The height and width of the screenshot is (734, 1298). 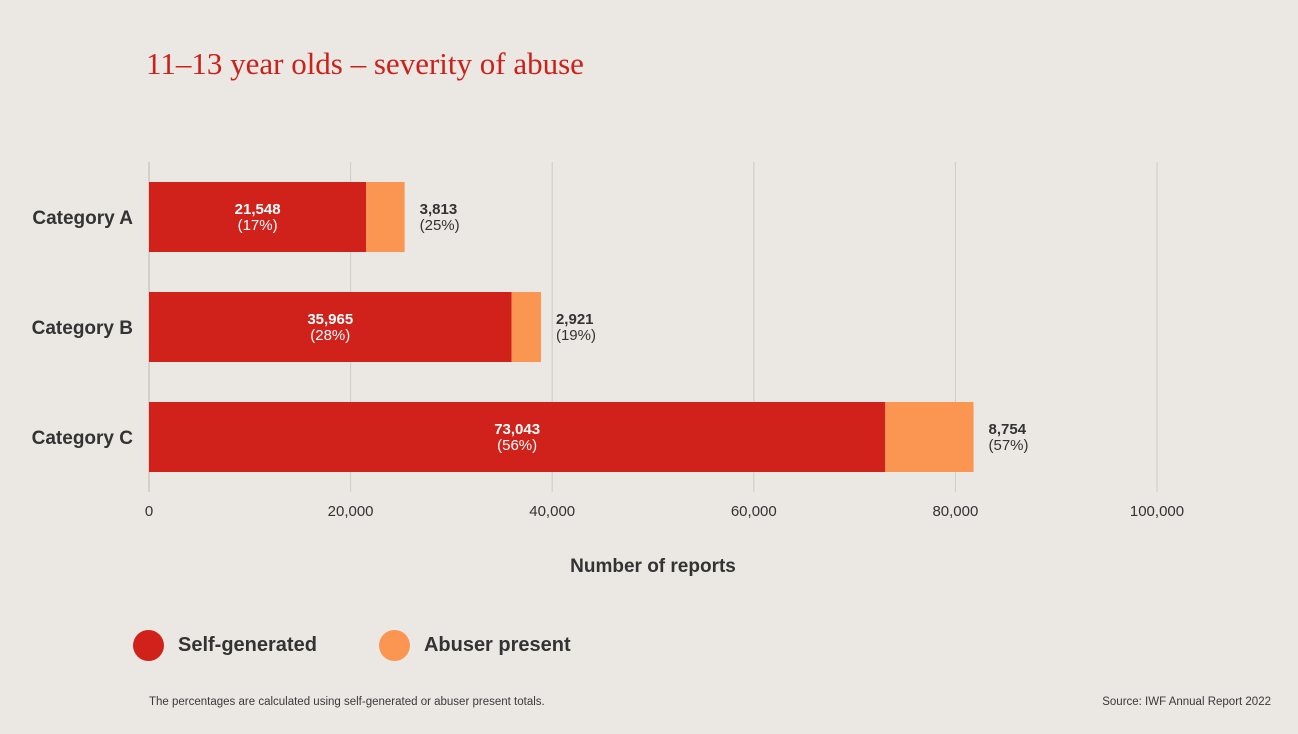 I want to click on x-tick-label: 60,000, so click(x=754, y=511).